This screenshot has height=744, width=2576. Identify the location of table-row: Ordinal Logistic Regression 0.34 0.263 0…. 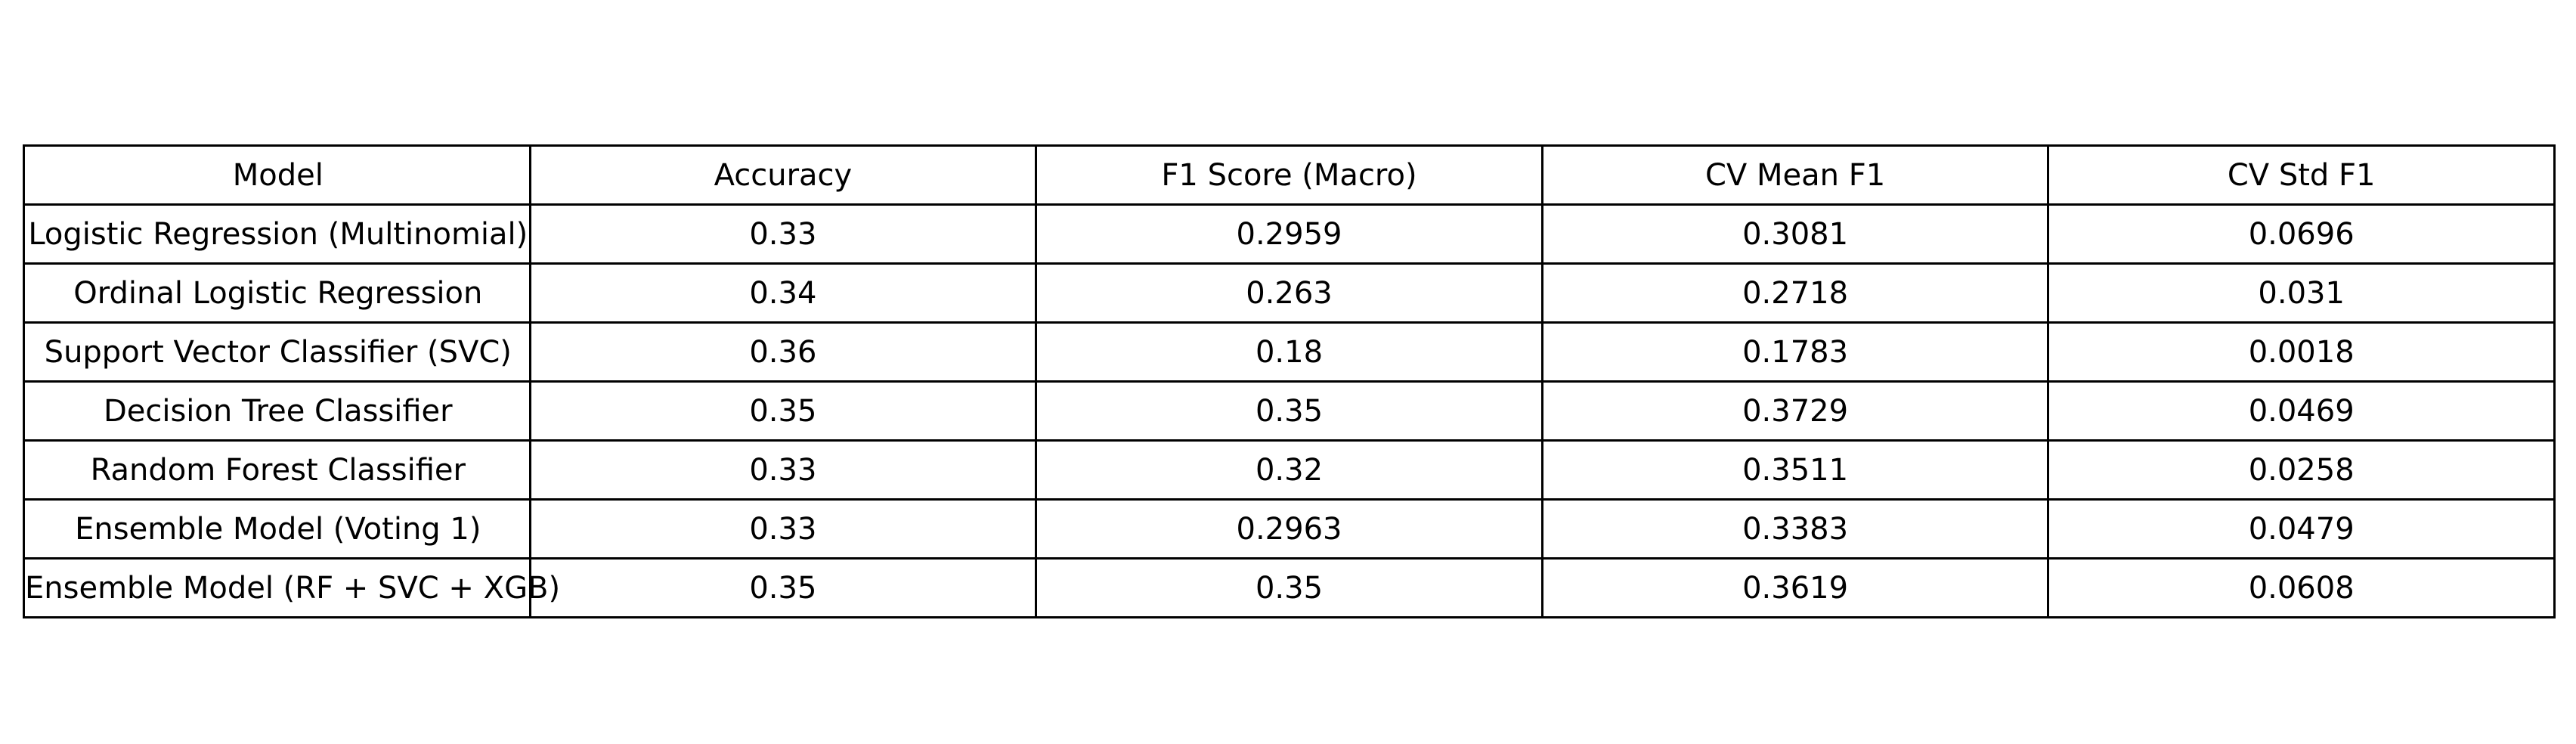
(1289, 293).